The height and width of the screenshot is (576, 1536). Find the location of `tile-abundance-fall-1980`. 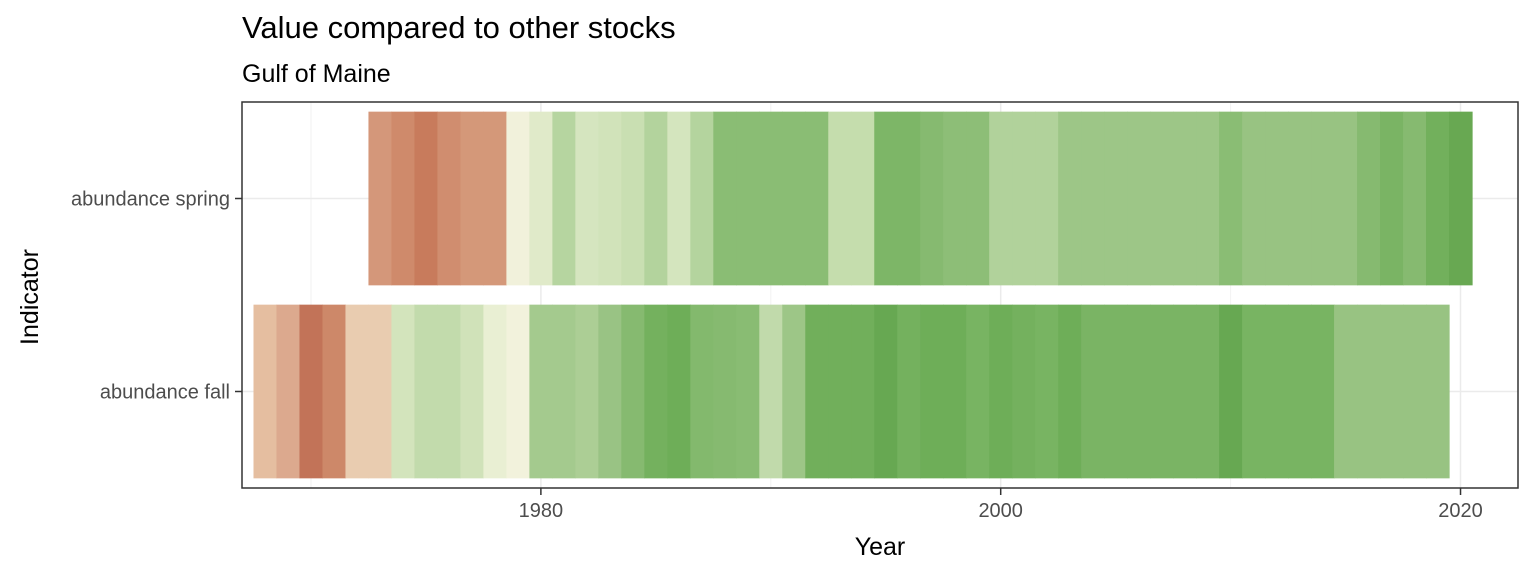

tile-abundance-fall-1980 is located at coordinates (541, 391).